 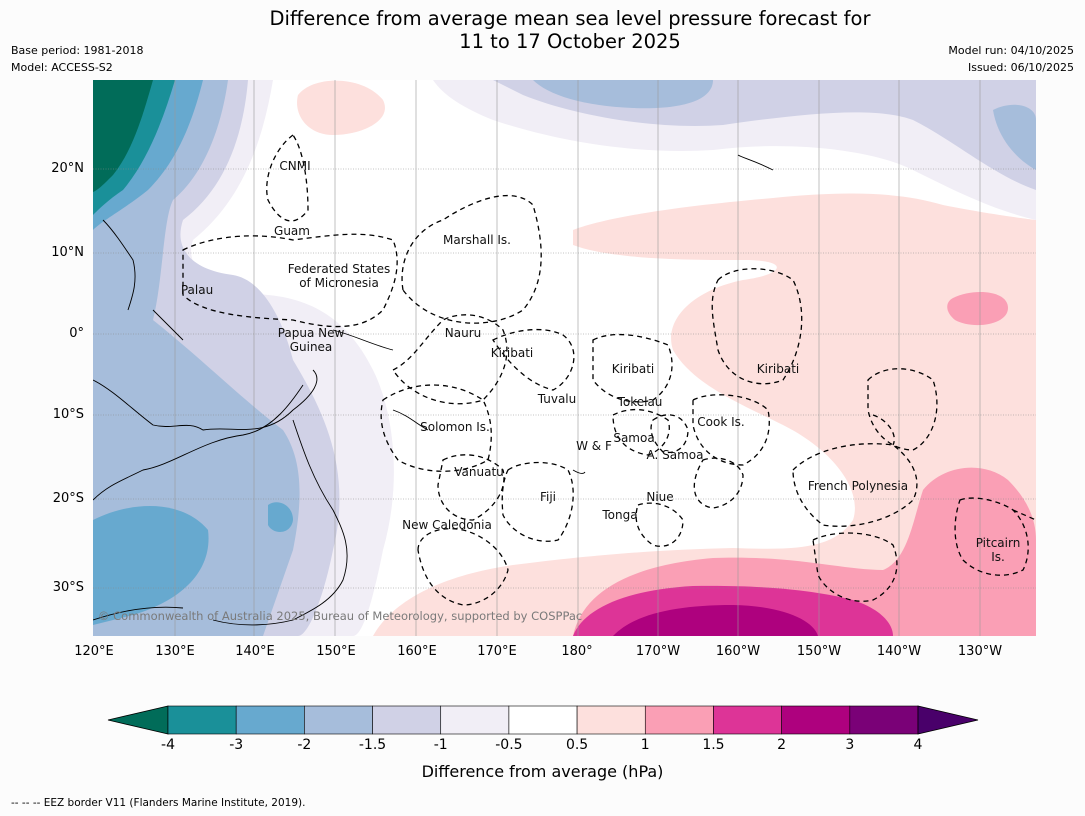 What do you see at coordinates (577, 745) in the screenshot?
I see `colorbar-tick-label: 0.5` at bounding box center [577, 745].